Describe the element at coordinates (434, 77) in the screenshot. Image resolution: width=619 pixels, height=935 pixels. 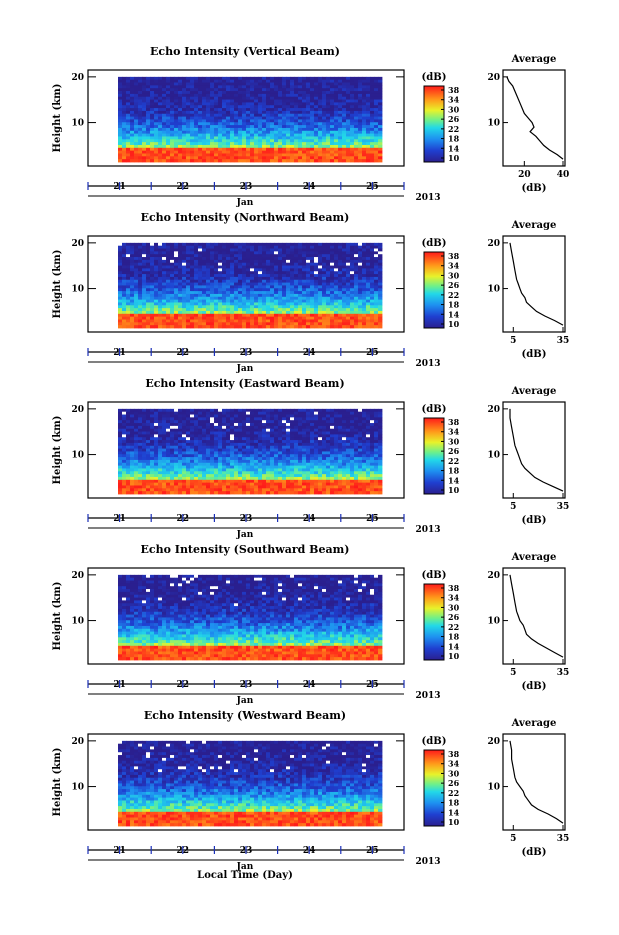
I see `colorbar-unit: (dB)` at that location.